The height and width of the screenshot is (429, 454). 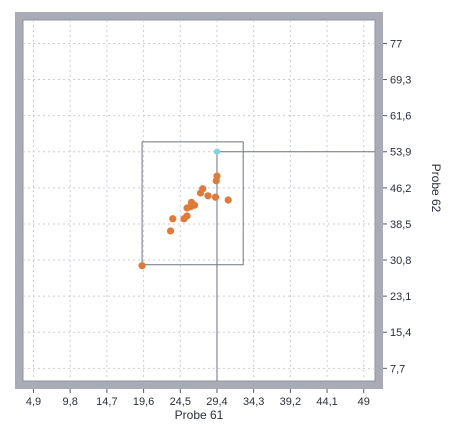 I want to click on x-tick-label-7: 39,2, so click(x=290, y=402).